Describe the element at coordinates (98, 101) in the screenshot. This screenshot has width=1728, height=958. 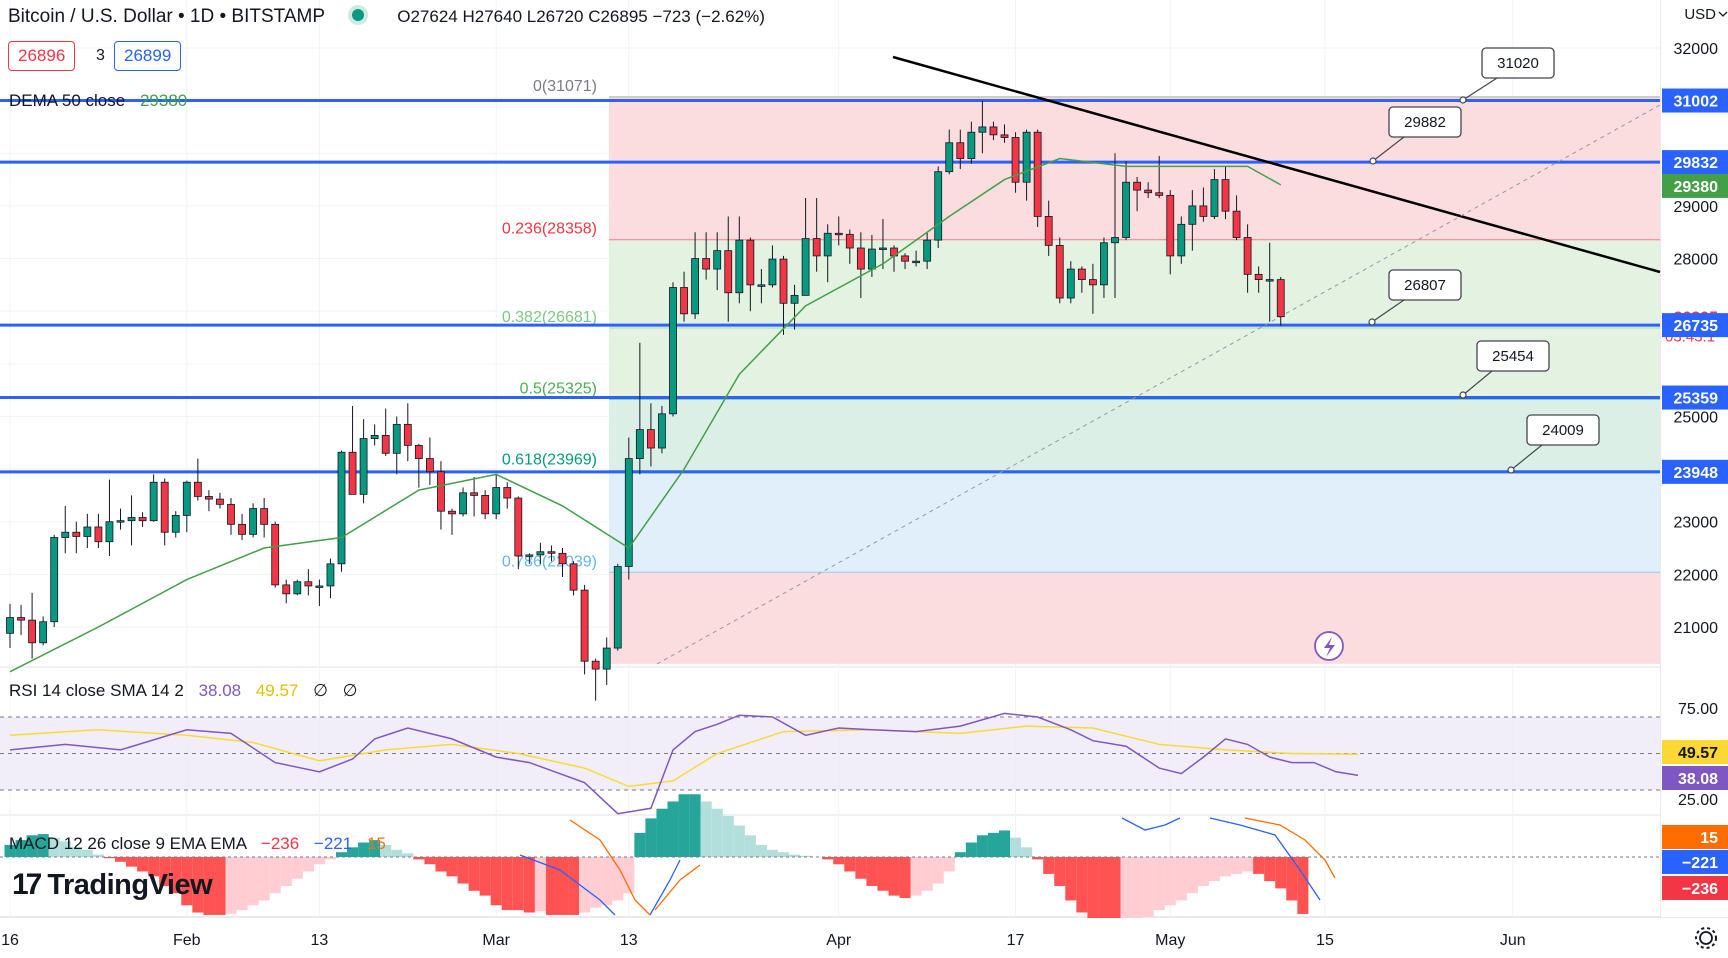
I see `dema-legend: DEMA 50 close 29380` at that location.